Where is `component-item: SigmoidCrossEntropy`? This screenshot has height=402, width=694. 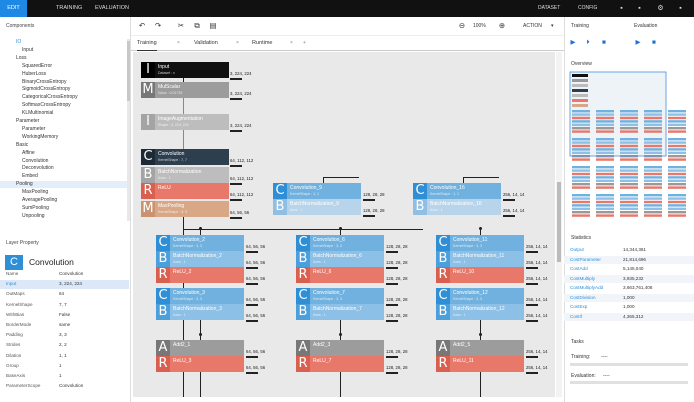 component-item: SigmoidCrossEntropy is located at coordinates (46, 89).